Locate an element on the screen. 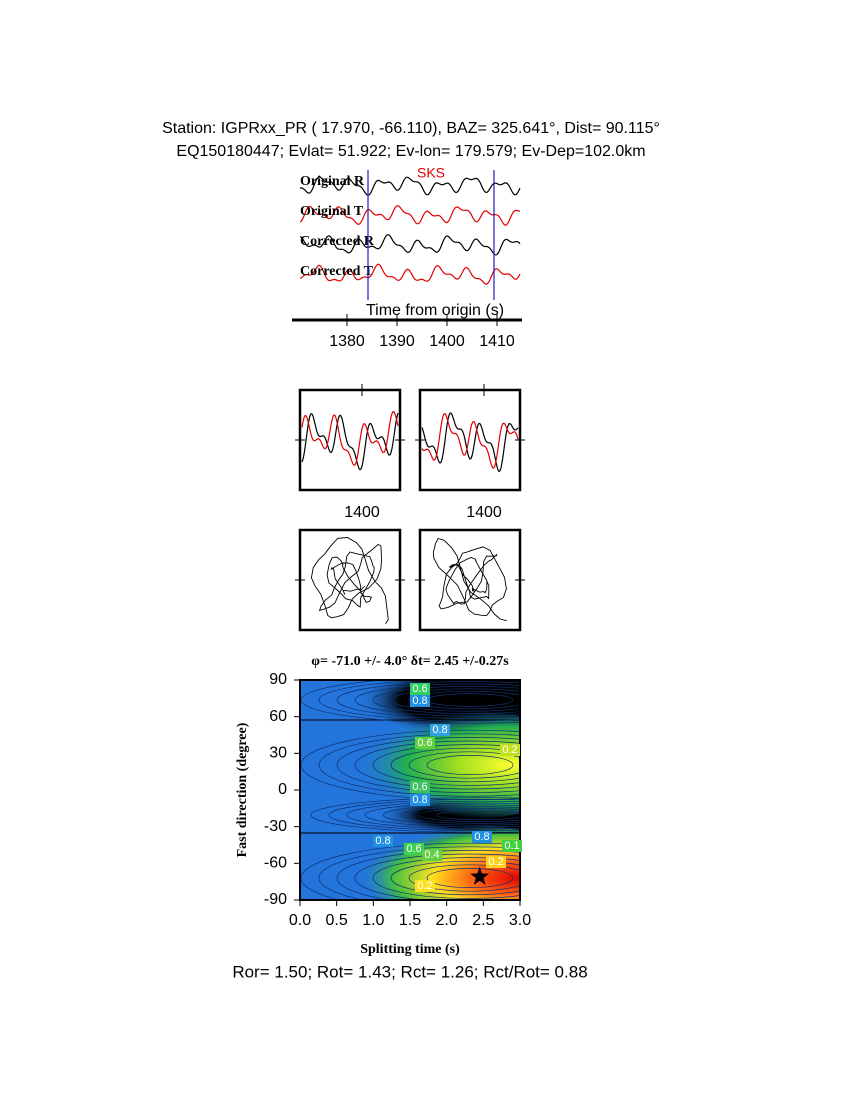  x-tick-label: 1.5 is located at coordinates (410, 920).